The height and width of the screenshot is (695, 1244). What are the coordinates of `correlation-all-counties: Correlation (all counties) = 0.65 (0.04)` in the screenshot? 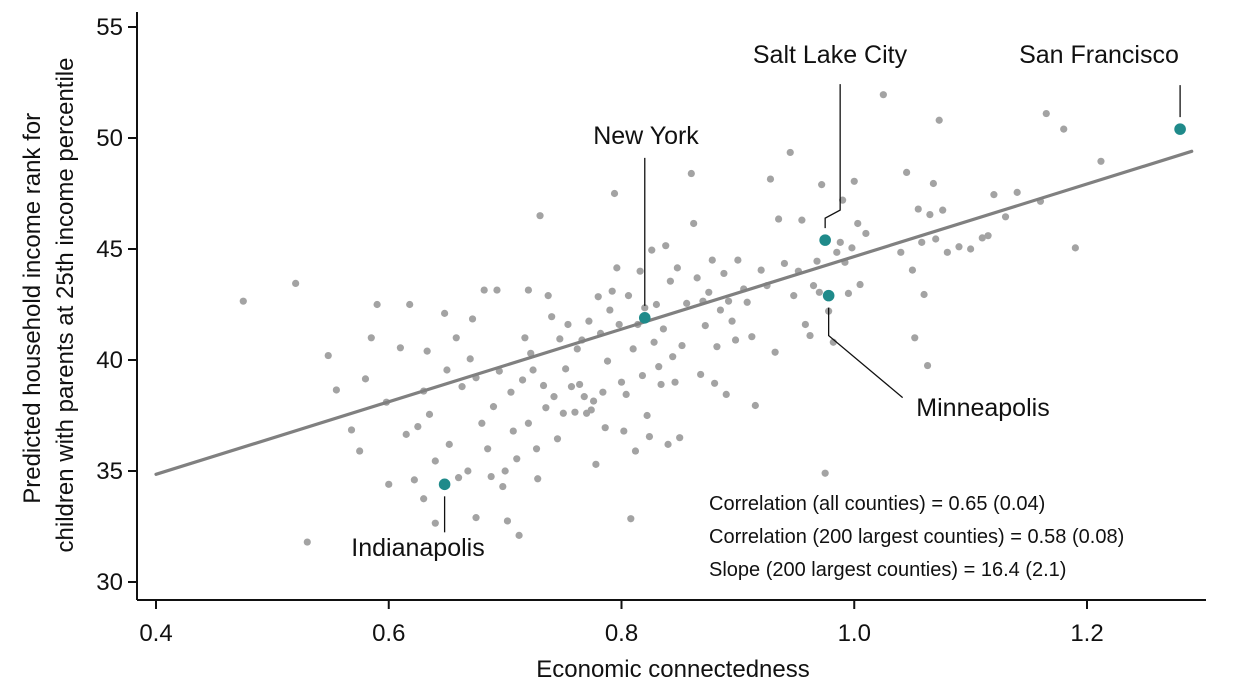 It's located at (877, 504).